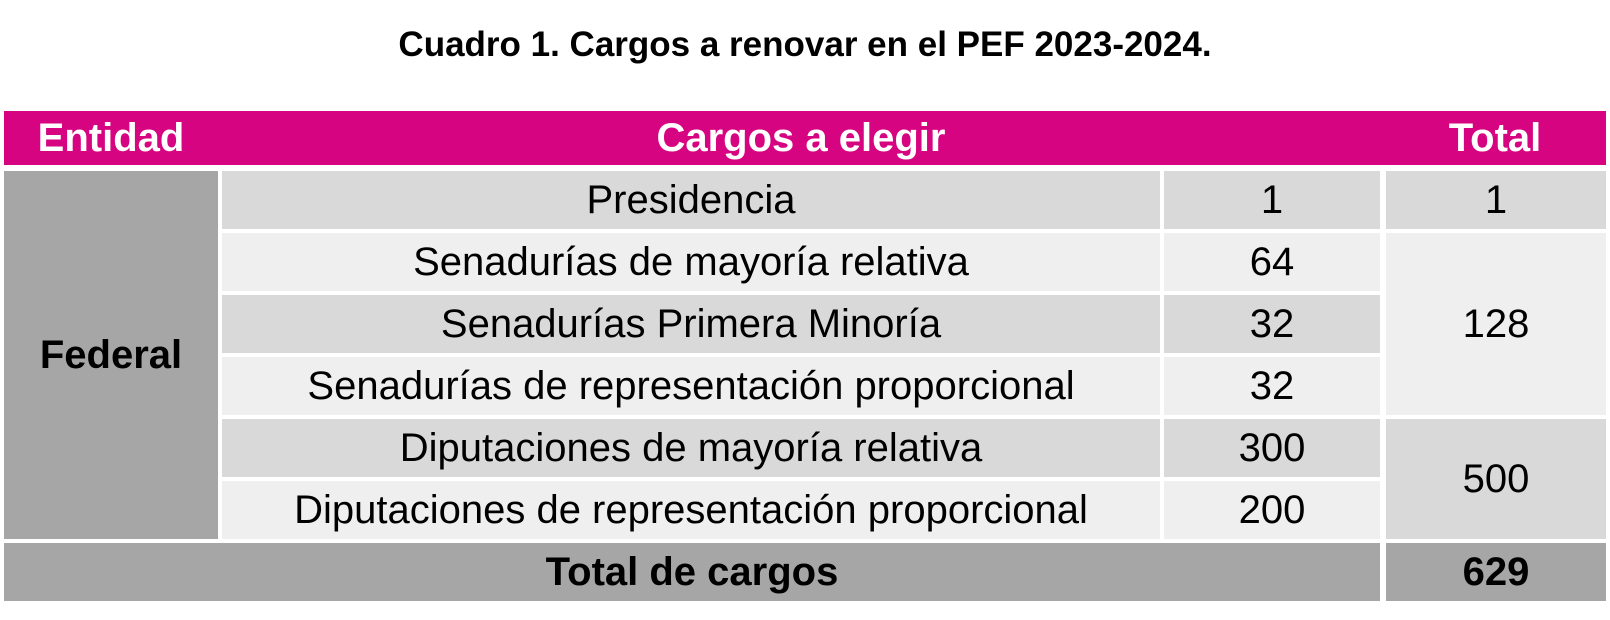 The width and height of the screenshot is (1610, 620). Describe the element at coordinates (692, 572) in the screenshot. I see `footer-total-label: Total de cargos` at that location.